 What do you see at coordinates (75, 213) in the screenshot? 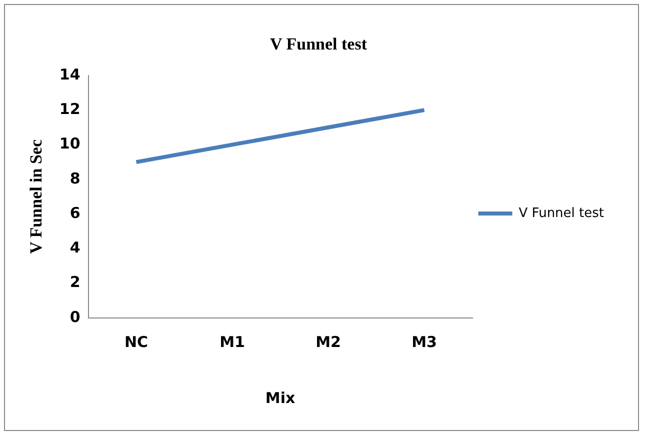
I see `y-tick-label: 6` at bounding box center [75, 213].